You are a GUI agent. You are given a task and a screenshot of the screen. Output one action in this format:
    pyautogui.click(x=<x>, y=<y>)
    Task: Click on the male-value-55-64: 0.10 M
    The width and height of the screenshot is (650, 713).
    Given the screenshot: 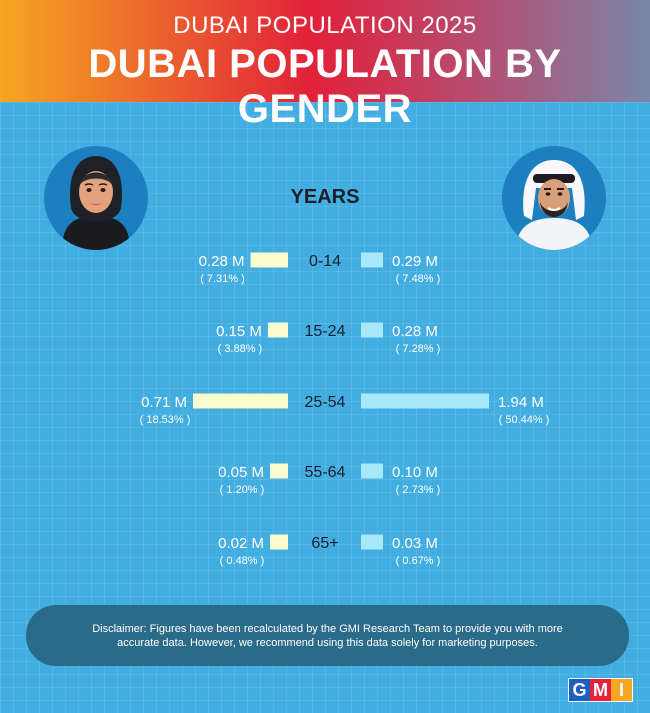 What is the action you would take?
    pyautogui.click(x=415, y=472)
    